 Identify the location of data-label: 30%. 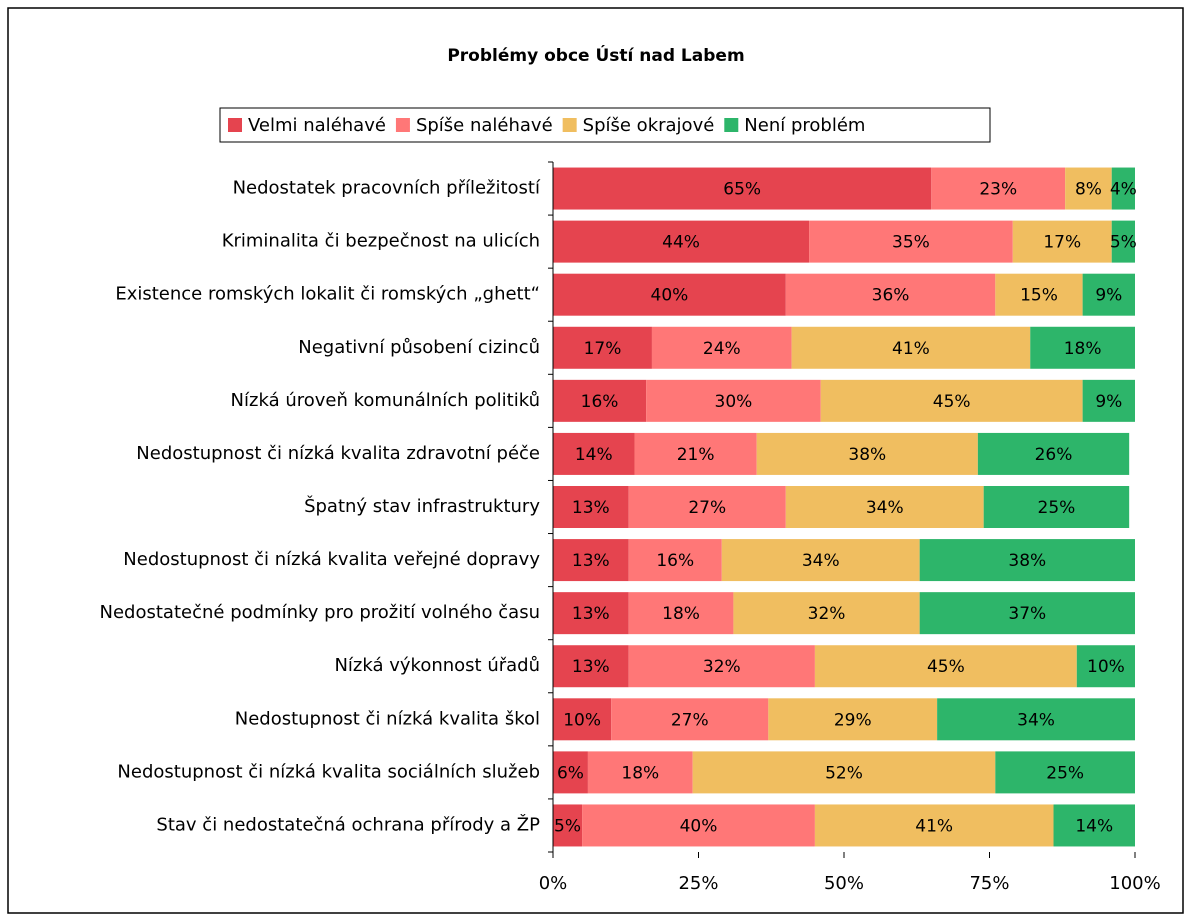
(734, 402).